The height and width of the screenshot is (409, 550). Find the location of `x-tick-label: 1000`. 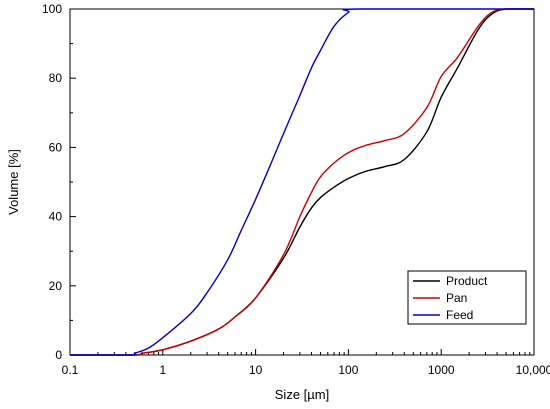

x-tick-label: 1000 is located at coordinates (441, 370).